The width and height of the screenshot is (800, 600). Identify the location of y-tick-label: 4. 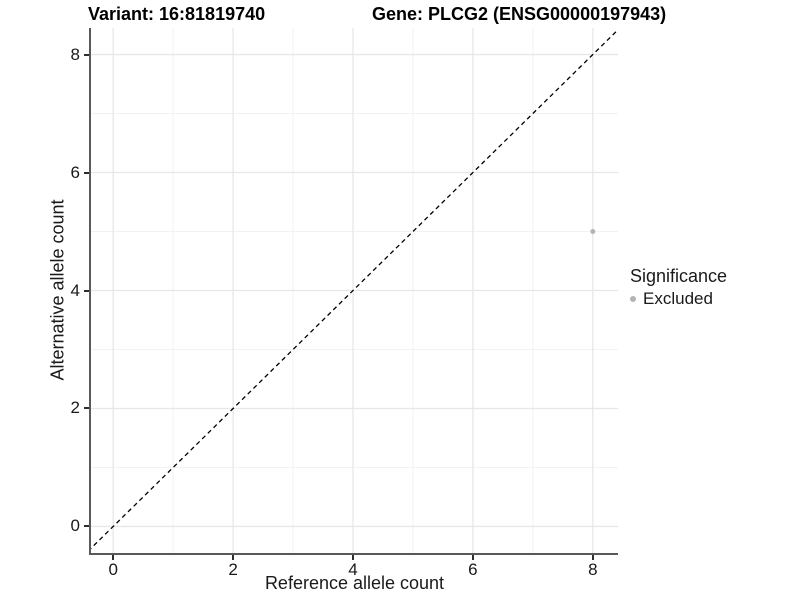
(75, 290).